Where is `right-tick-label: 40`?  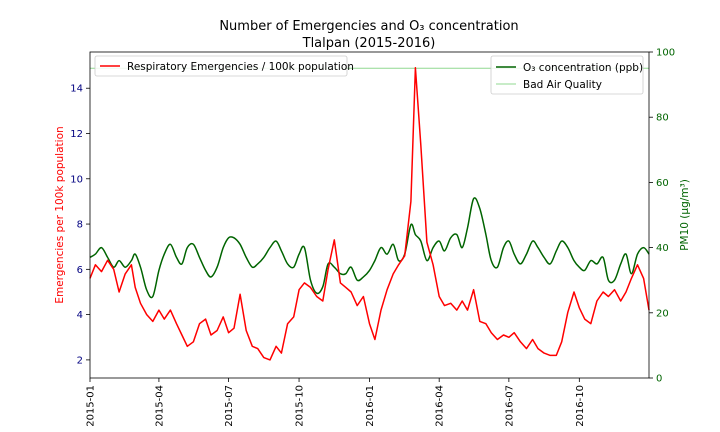 right-tick-label: 40 is located at coordinates (662, 248).